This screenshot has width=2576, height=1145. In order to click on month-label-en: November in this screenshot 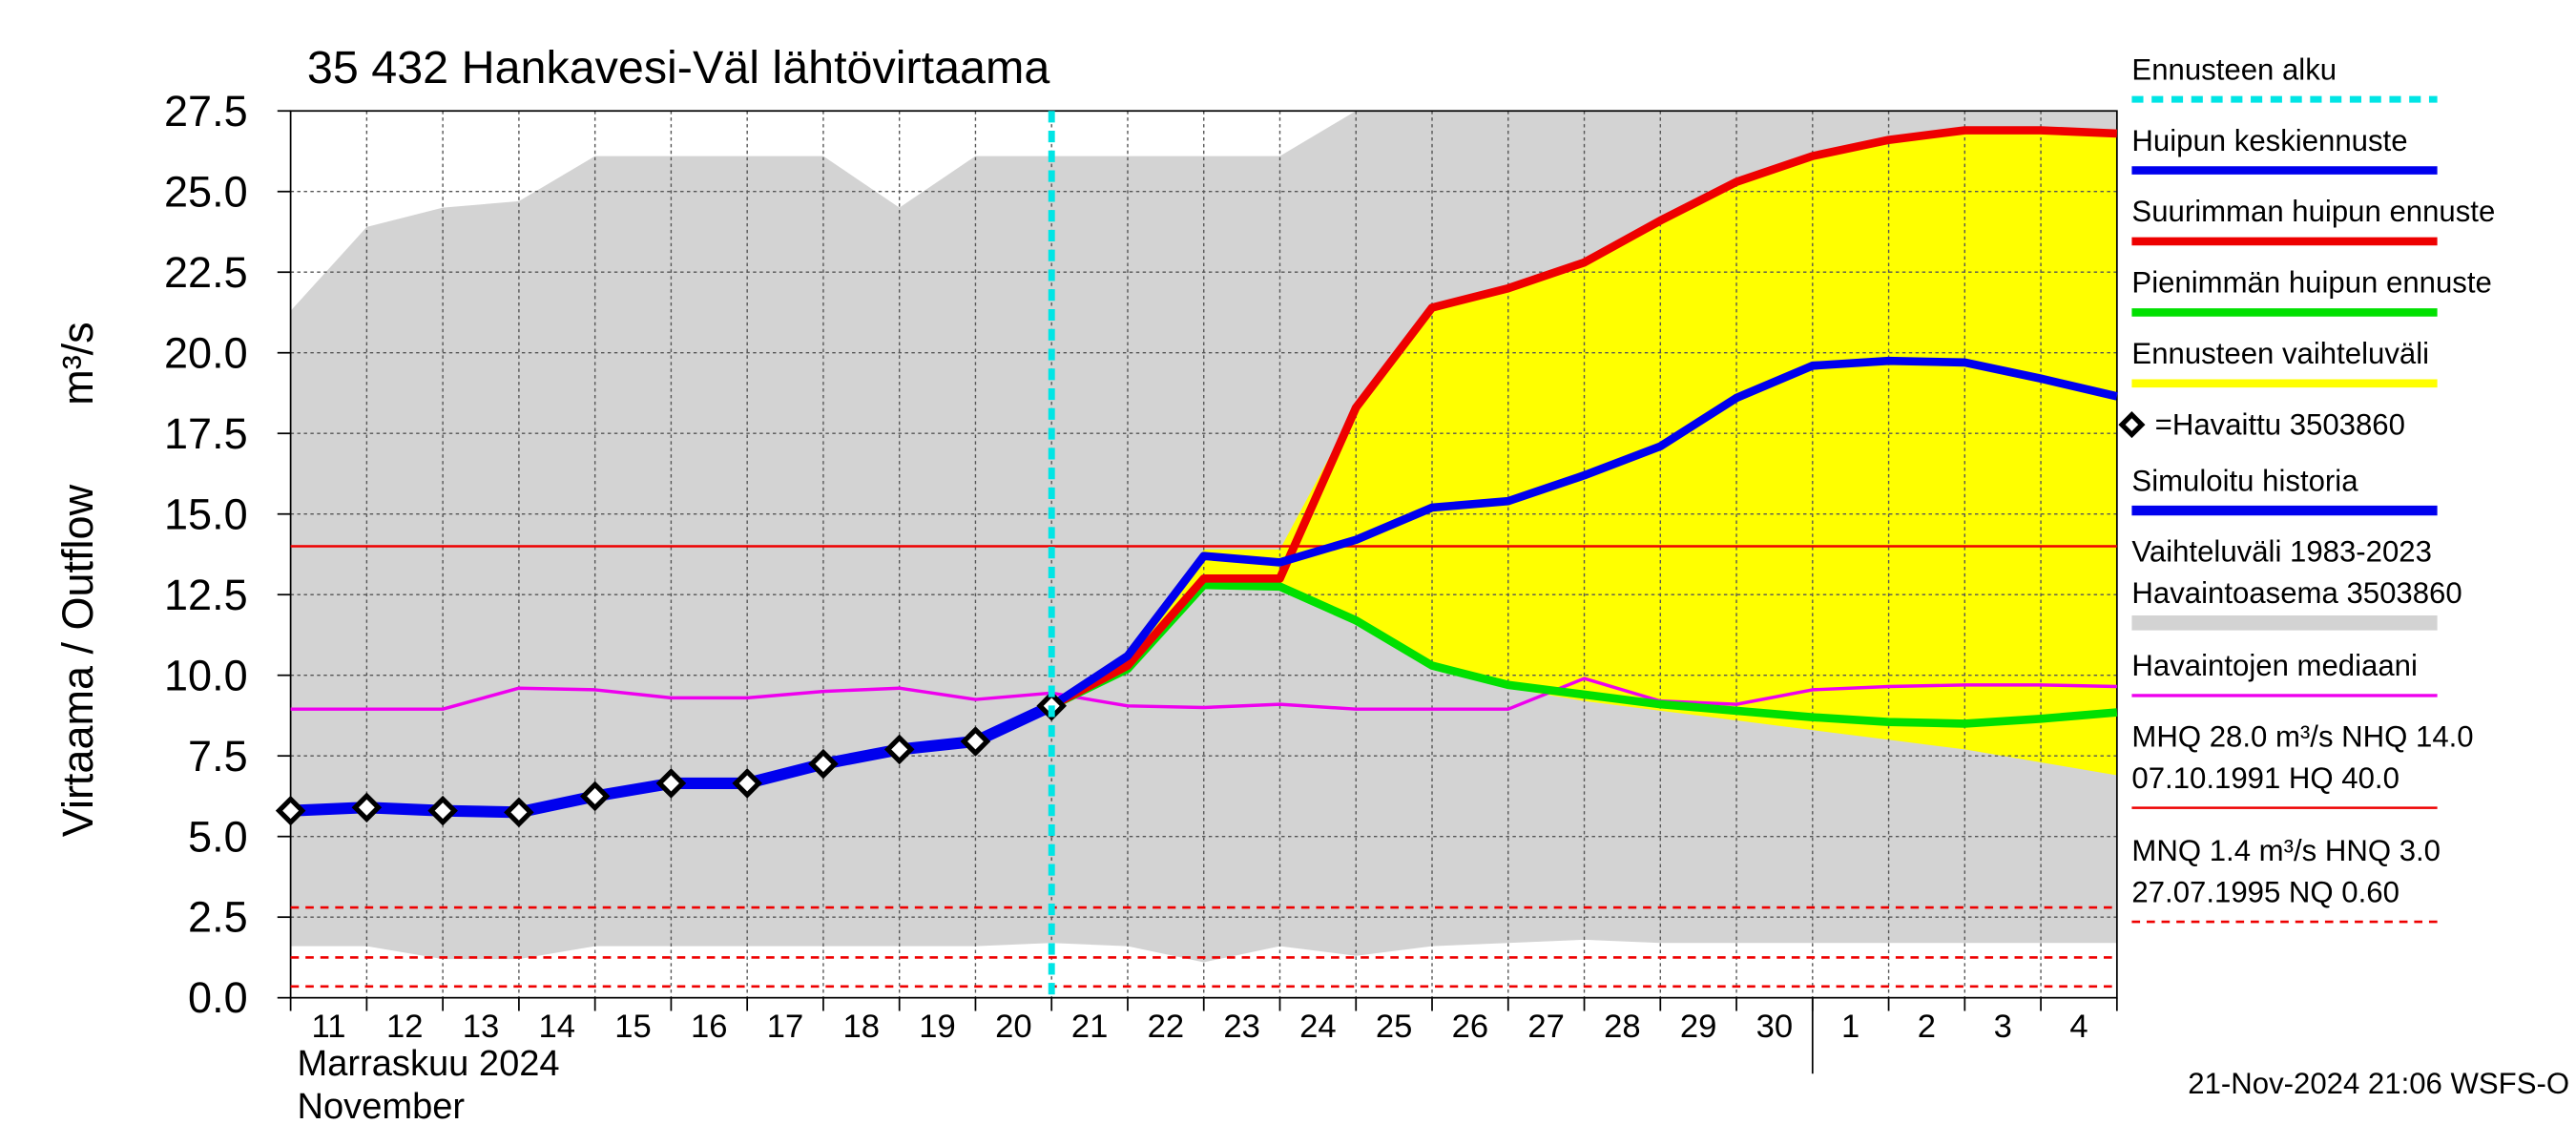, I will do `click(382, 1107)`.